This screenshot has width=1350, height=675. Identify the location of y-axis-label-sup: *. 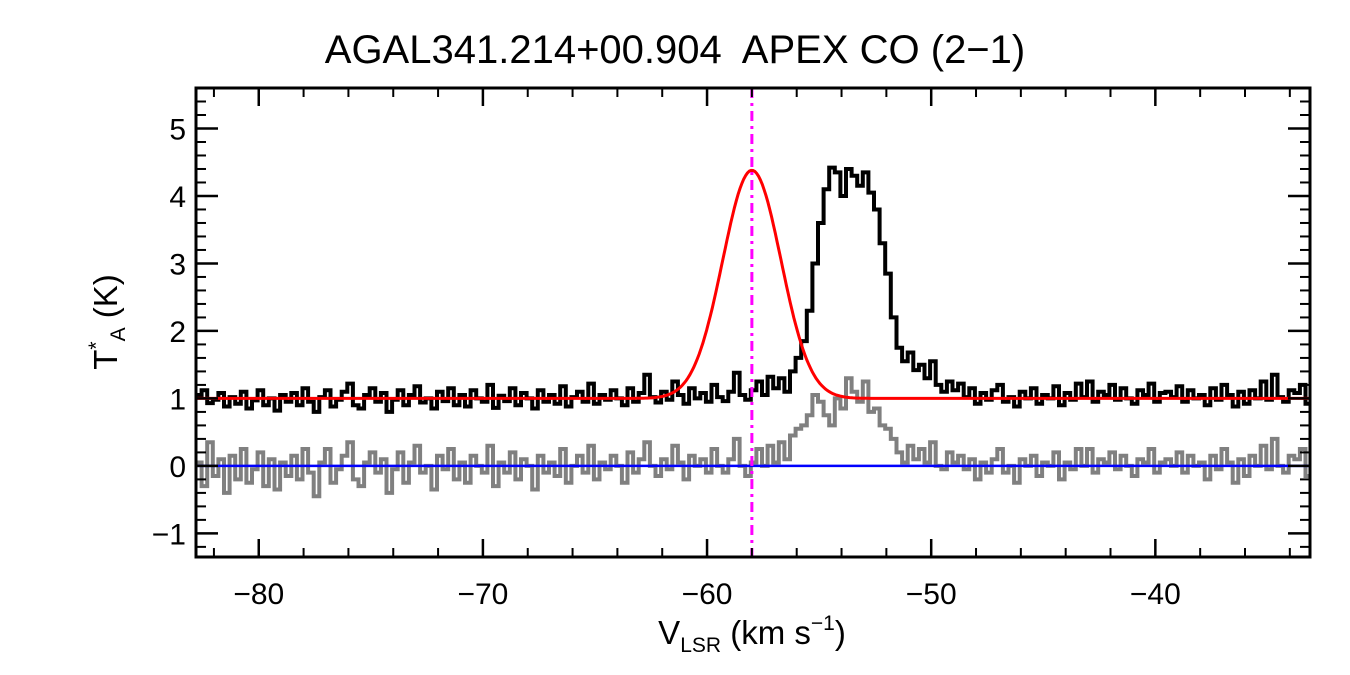
(96, 345).